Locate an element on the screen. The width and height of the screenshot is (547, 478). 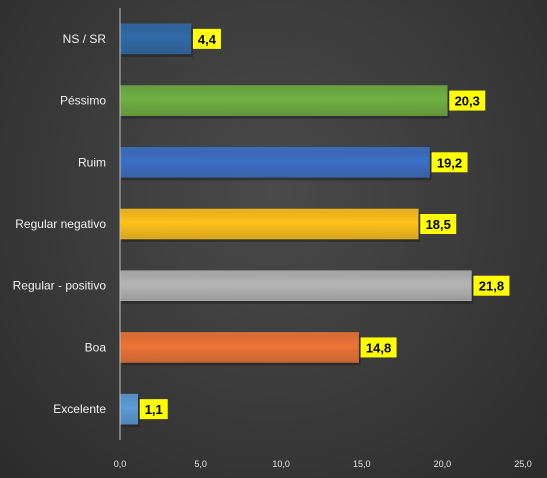
x-tick-label: 0,0 is located at coordinates (120, 464).